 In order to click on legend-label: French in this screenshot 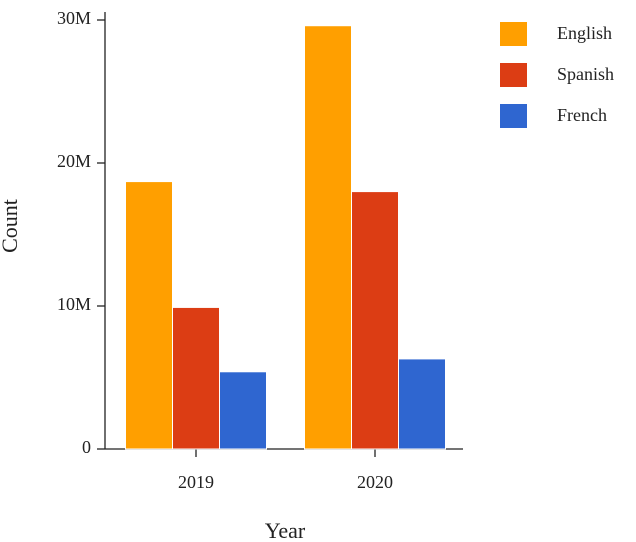, I will do `click(582, 115)`.